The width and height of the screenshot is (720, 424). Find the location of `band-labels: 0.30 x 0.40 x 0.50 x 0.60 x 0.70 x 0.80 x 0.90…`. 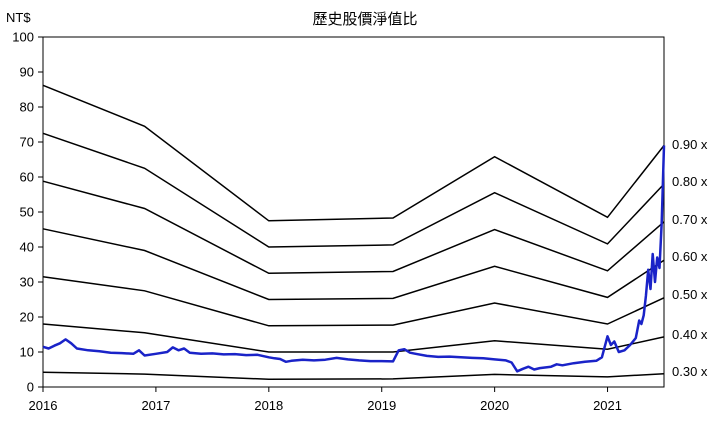

band-labels: 0.30 x 0.40 x 0.50 x 0.60 x 0.70 x 0.80 x 0.90… is located at coordinates (690, 258).